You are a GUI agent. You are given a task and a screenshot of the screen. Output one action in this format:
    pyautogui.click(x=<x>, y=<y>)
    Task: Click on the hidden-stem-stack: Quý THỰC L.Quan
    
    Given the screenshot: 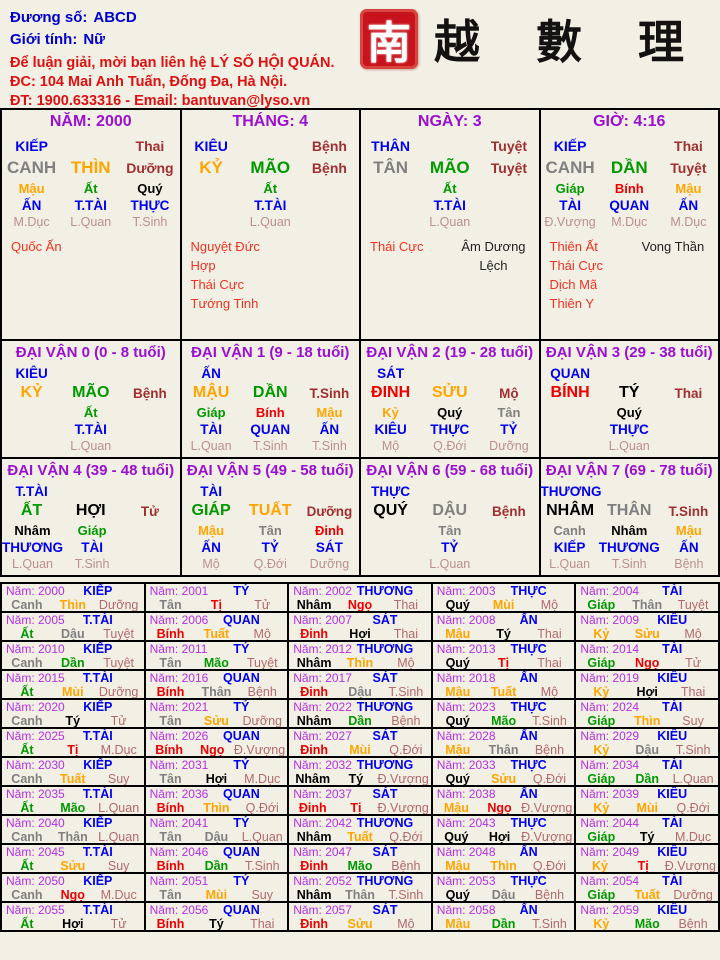 What is the action you would take?
    pyautogui.click(x=629, y=429)
    